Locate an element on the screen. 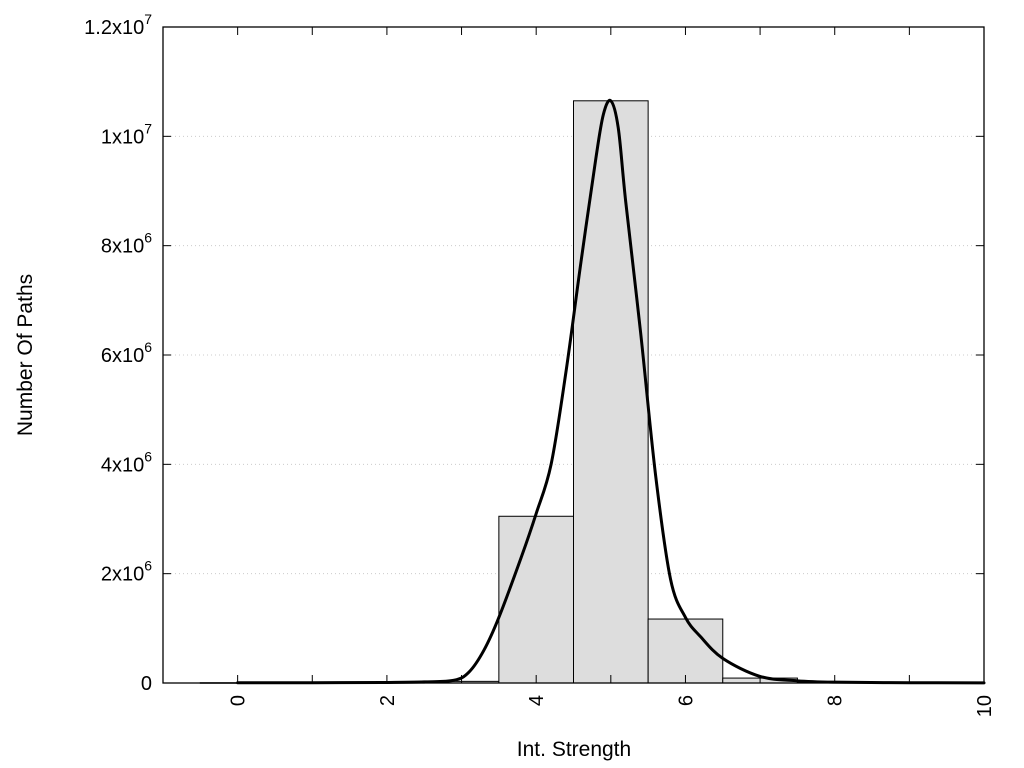 The image size is (1024, 768). y-tick-label-2: 4x10⁶ is located at coordinates (126, 462).